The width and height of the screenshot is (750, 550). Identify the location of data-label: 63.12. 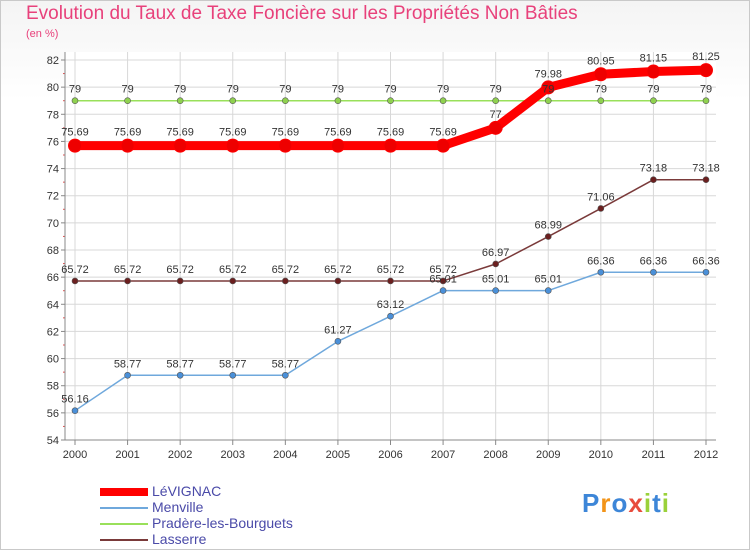
(391, 305).